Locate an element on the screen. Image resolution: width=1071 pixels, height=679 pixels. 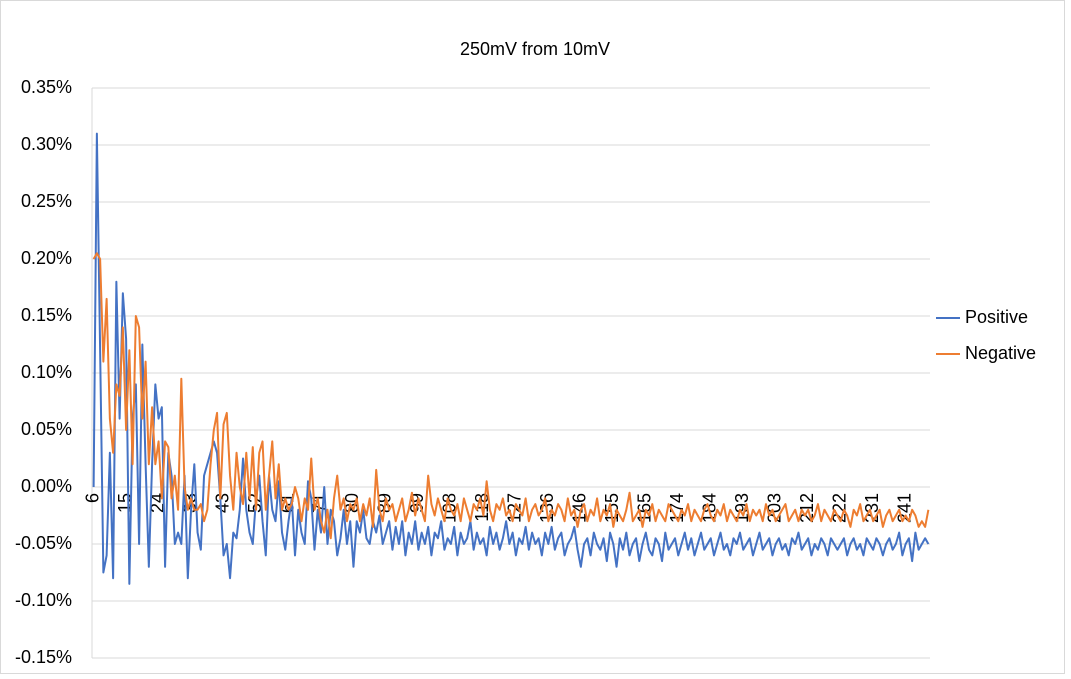
x-tick-label: 174 is located at coordinates (677, 508).